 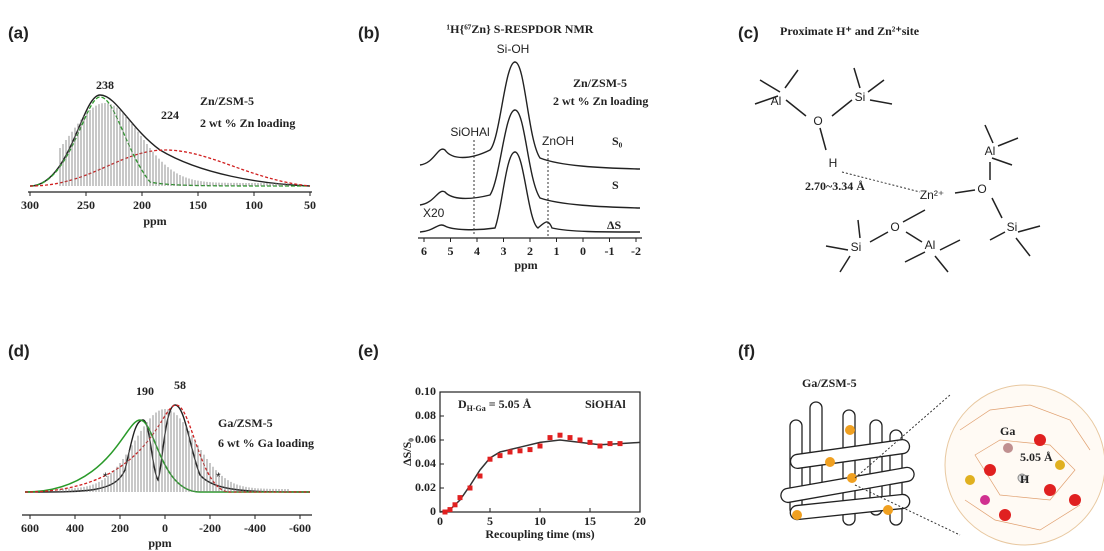 What do you see at coordinates (198, 205) in the screenshot?
I see `x-tick-label: 150` at bounding box center [198, 205].